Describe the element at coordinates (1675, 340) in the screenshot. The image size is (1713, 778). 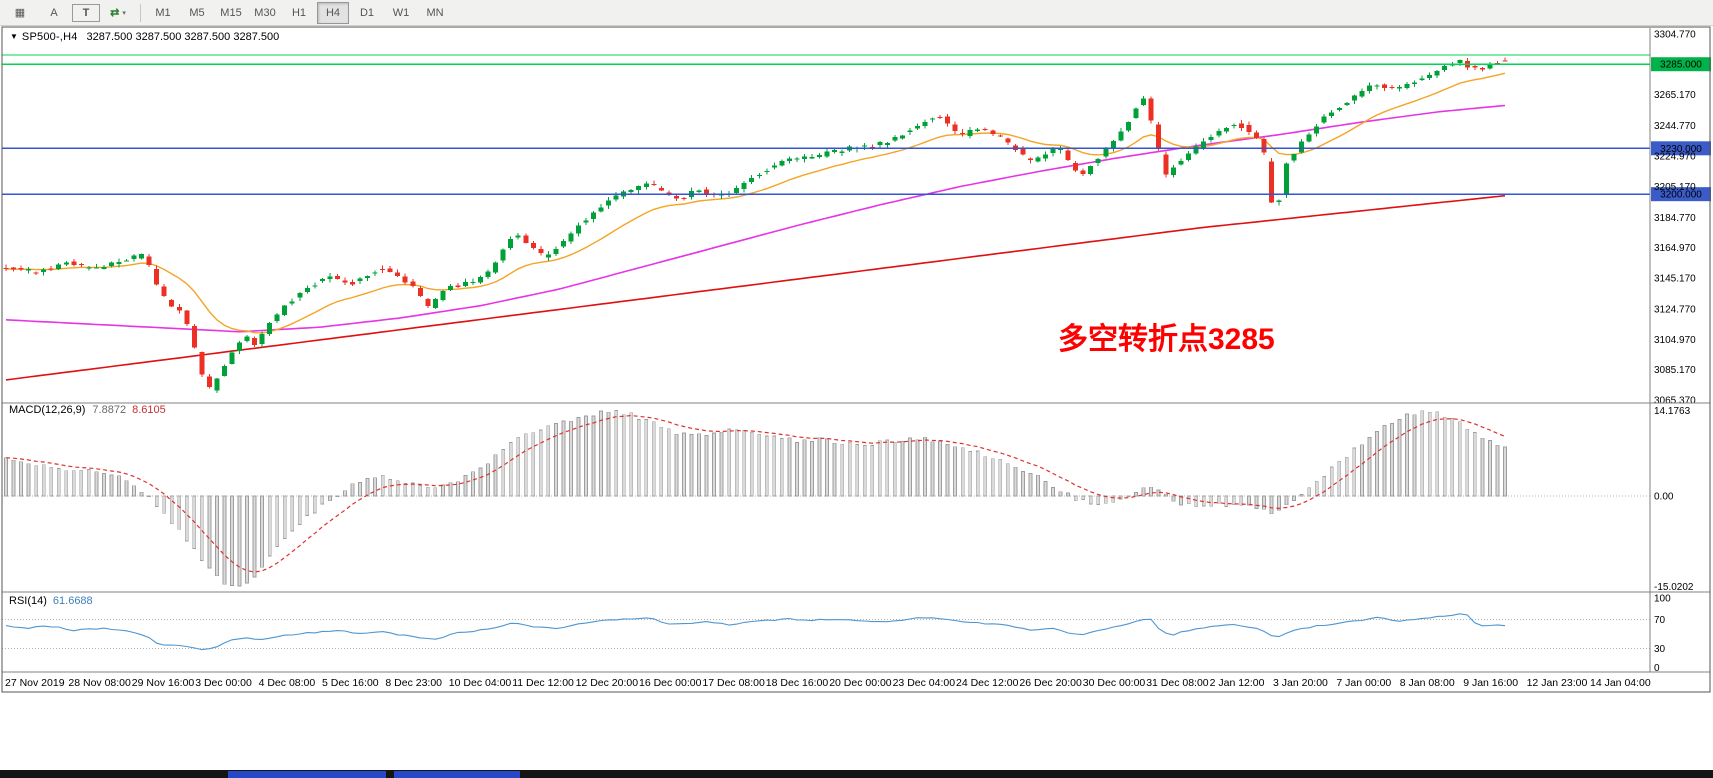
I see `price-axis-tick: 3104.970` at that location.